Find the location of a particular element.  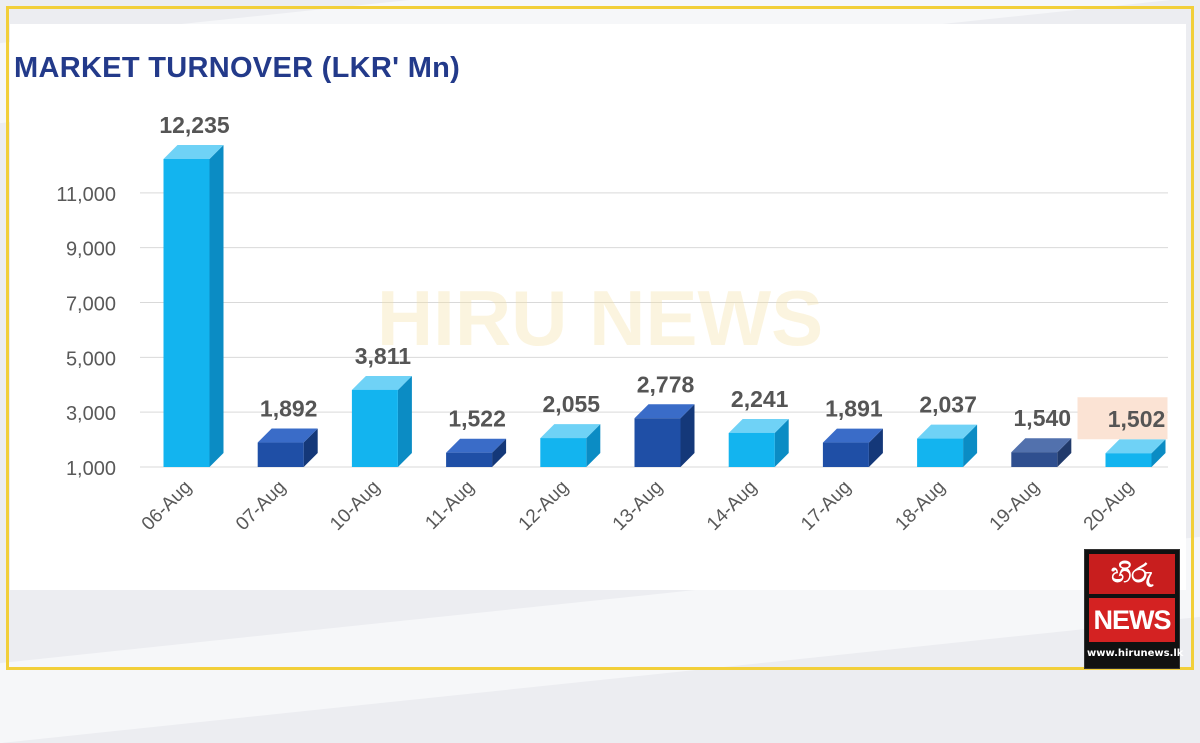

data-label-highlight is located at coordinates (1122, 418).